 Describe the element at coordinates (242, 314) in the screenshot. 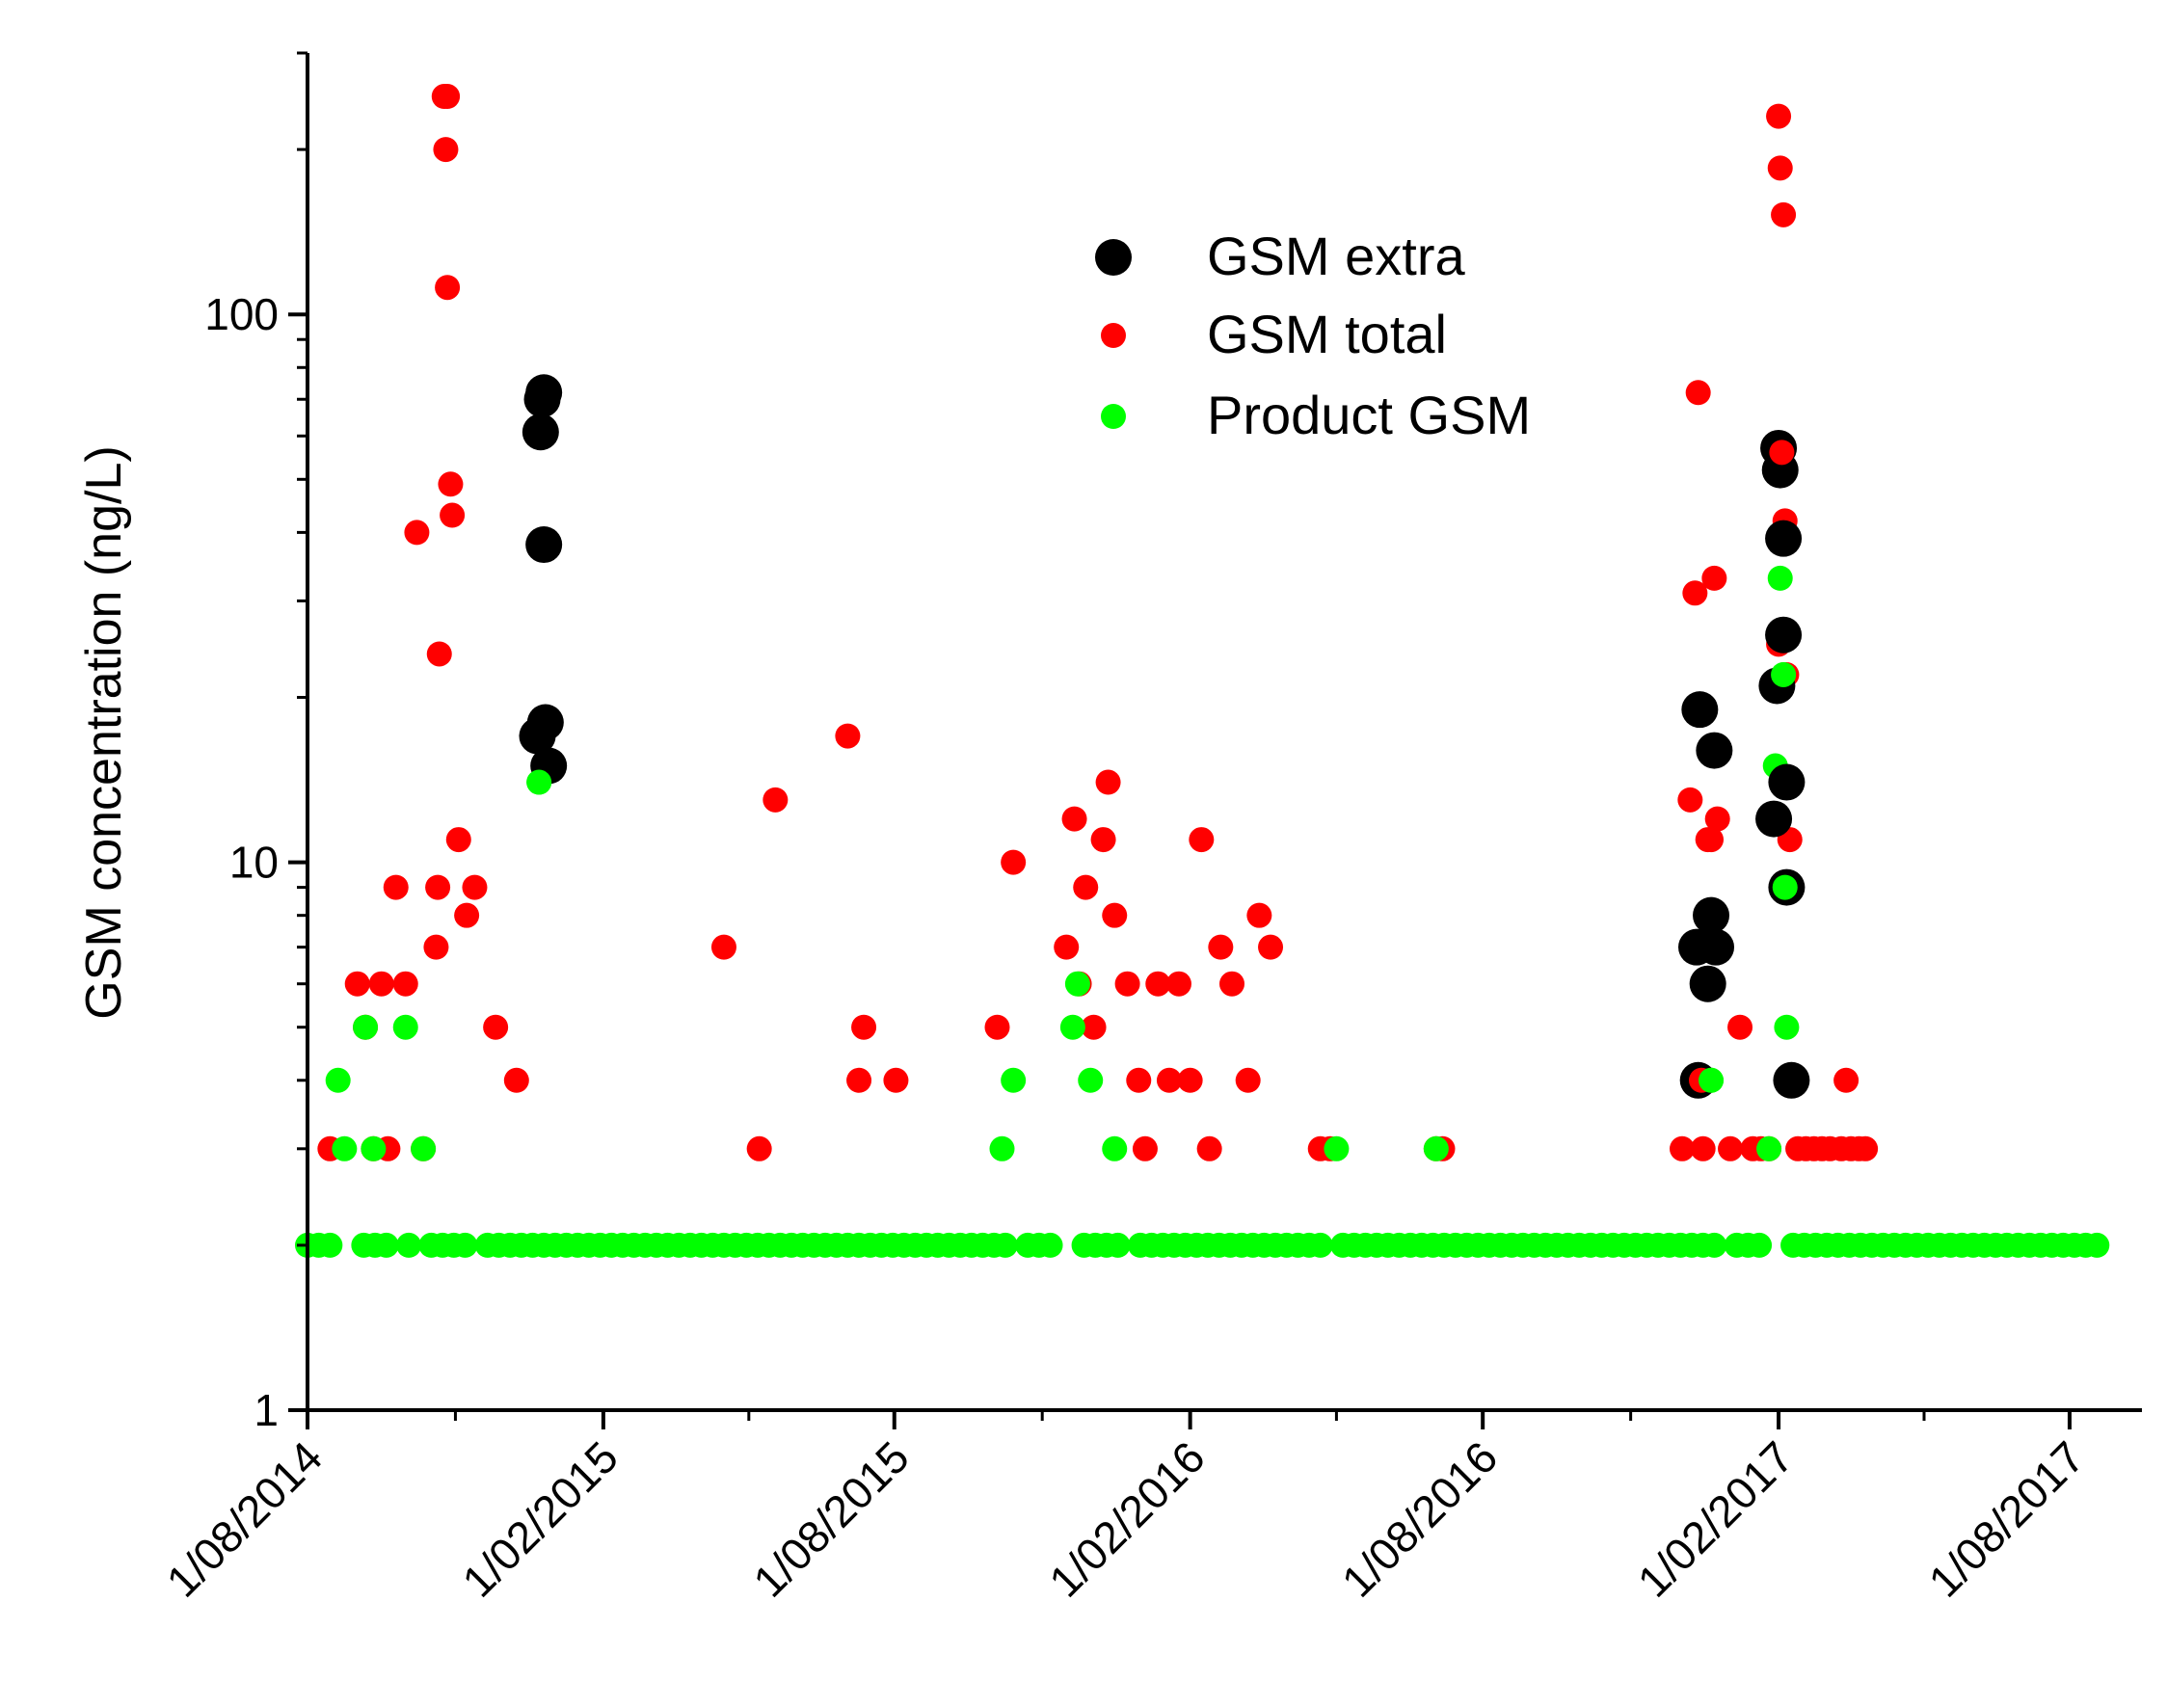

I see `y-tick-label: 100` at that location.